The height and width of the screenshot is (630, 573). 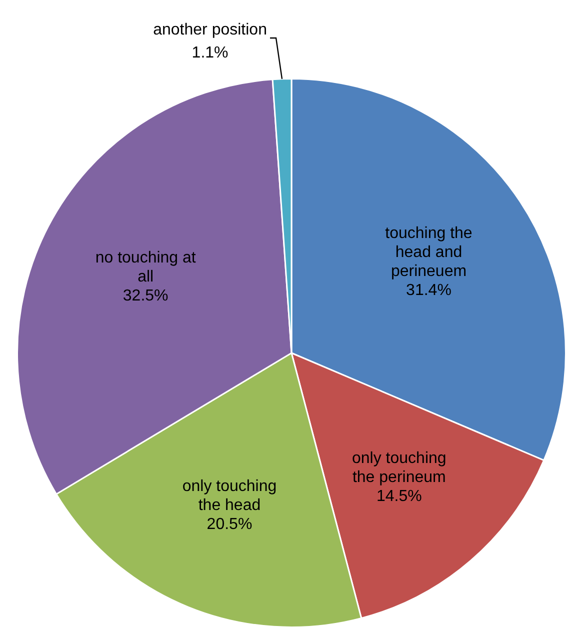 I want to click on data-label: 32.5%, so click(x=145, y=295).